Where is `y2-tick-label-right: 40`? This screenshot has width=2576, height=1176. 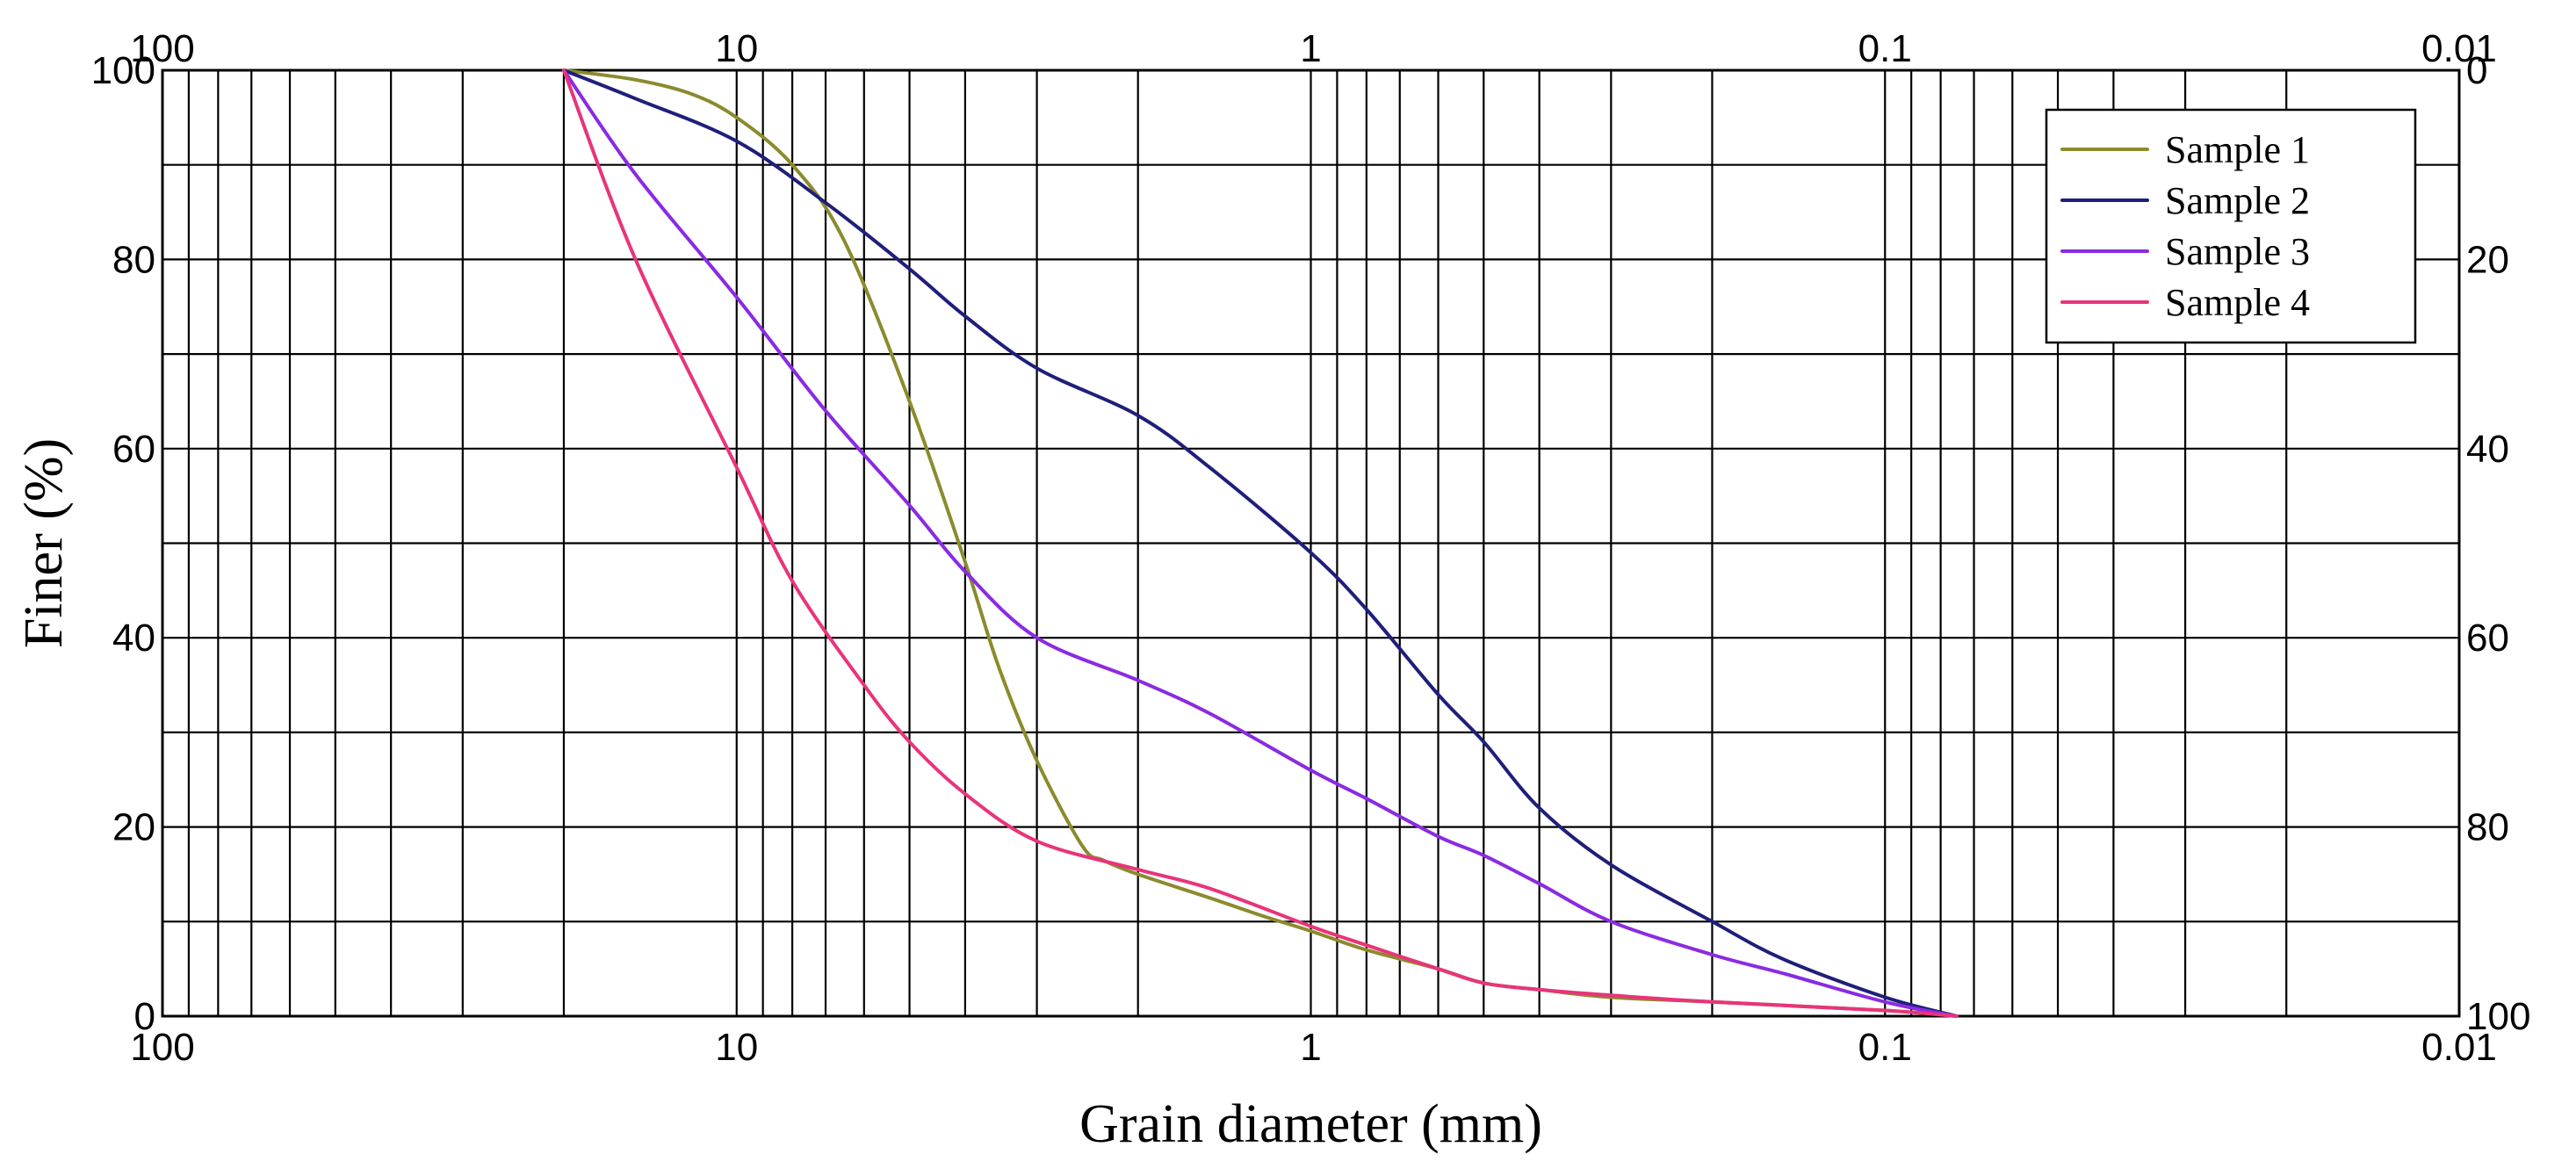 y2-tick-label-right: 40 is located at coordinates (2487, 450).